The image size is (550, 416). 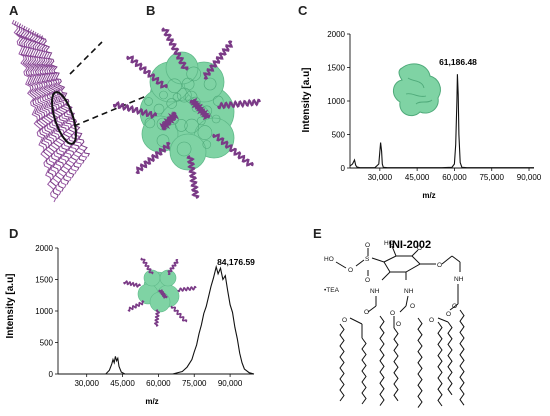 What do you see at coordinates (236, 262) in the screenshot?
I see `chart-d-peak-label: 84,176.59` at bounding box center [236, 262].